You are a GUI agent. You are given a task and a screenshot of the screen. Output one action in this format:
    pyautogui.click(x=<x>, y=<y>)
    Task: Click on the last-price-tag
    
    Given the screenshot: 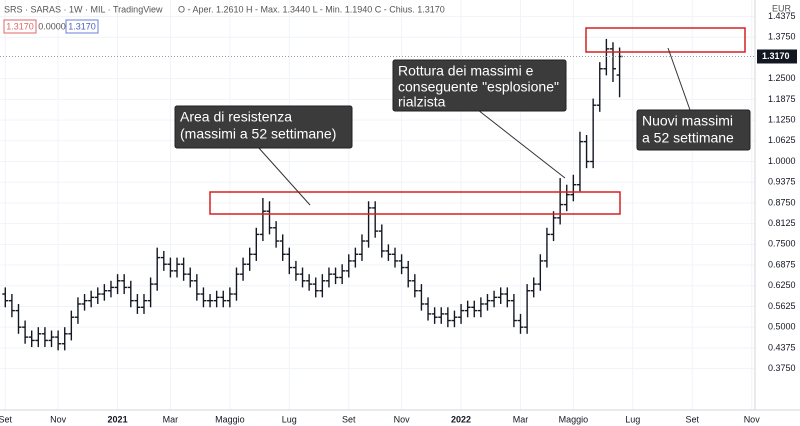 What is the action you would take?
    pyautogui.click(x=777, y=56)
    